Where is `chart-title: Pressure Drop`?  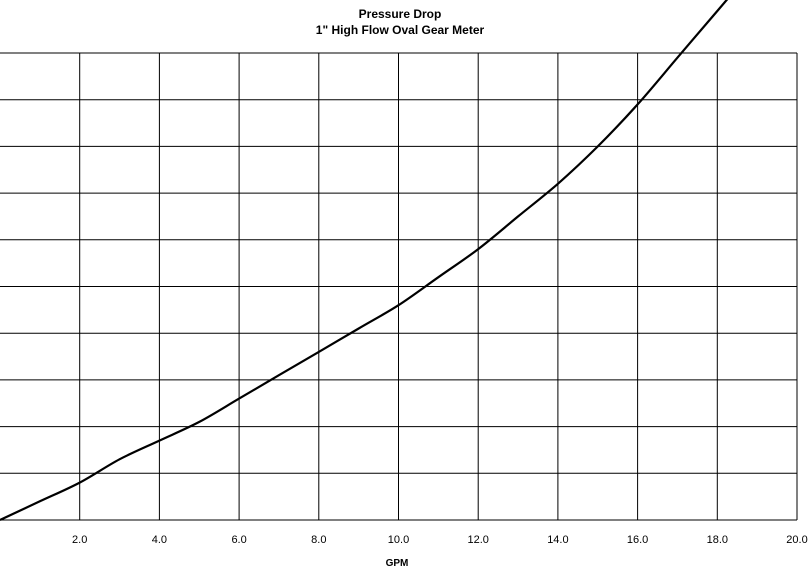
chart-title: Pressure Drop is located at coordinates (400, 14).